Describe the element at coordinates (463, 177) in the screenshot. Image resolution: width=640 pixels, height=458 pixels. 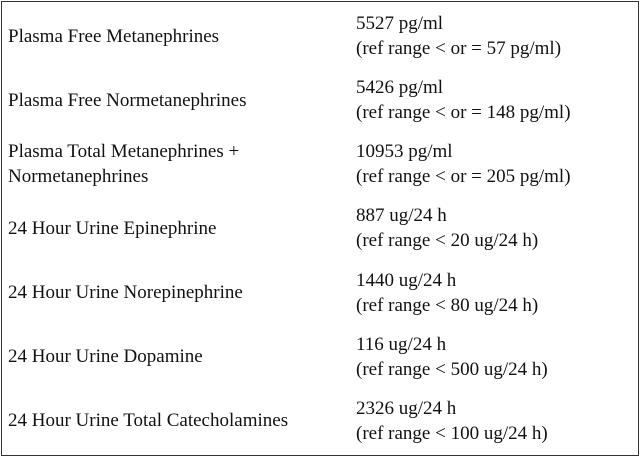
I see `reference-range: (ref range < or = 205 pg/ml)` at that location.